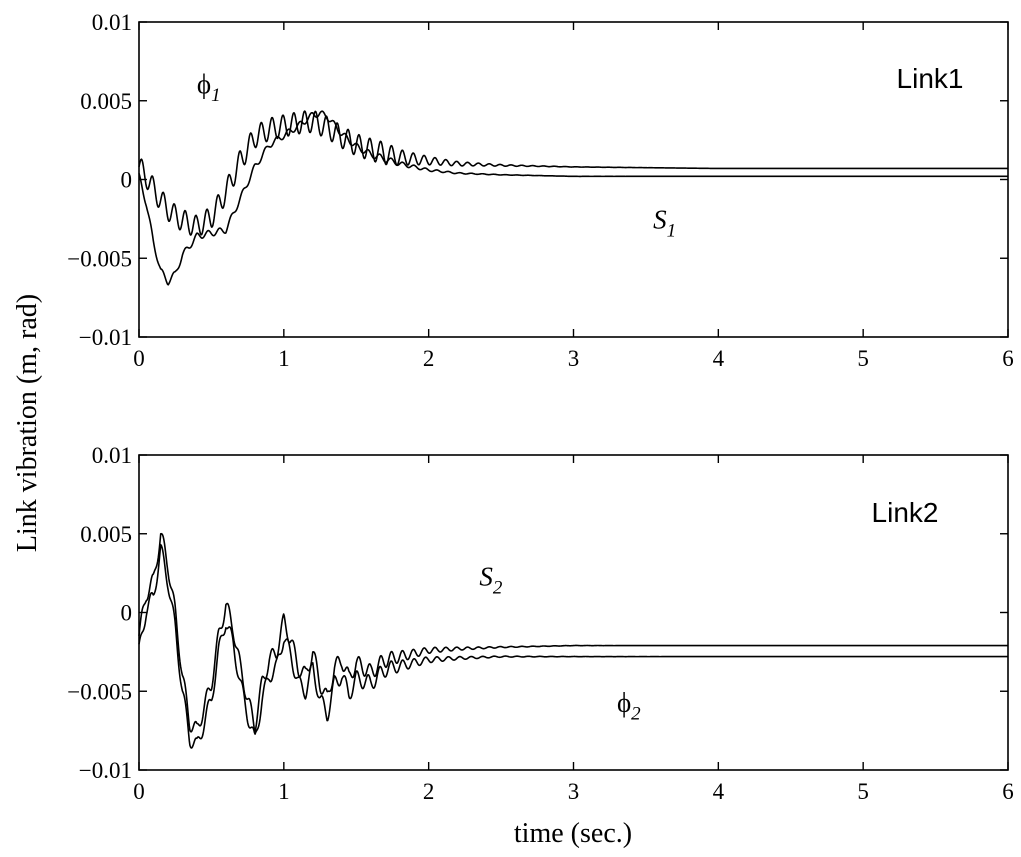  Describe the element at coordinates (209, 87) in the screenshot. I see `series-annotation-phi1: ϕ1` at that location.